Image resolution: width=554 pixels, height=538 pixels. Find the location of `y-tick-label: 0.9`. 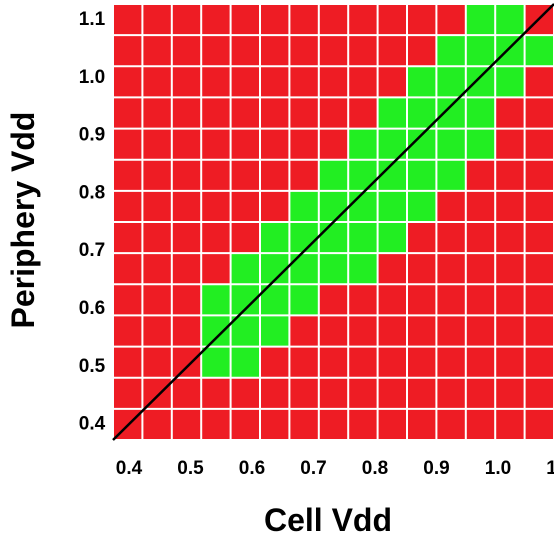

y-tick-label: 0.9 is located at coordinates (92, 135).